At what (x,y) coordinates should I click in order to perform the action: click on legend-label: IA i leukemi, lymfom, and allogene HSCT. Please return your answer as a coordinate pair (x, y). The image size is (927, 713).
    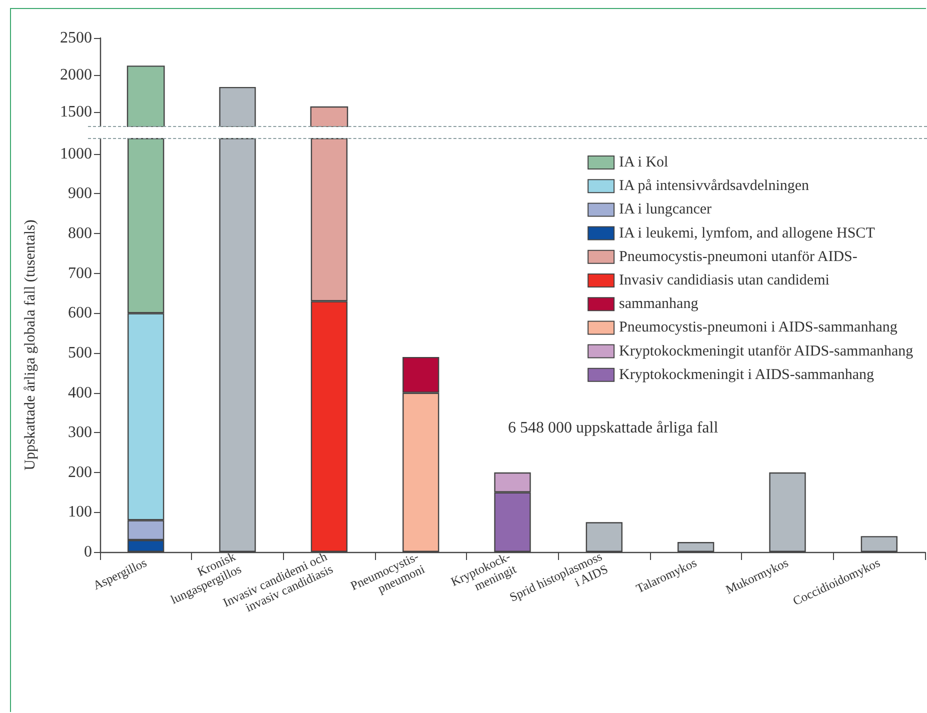
    Looking at the image, I should click on (747, 233).